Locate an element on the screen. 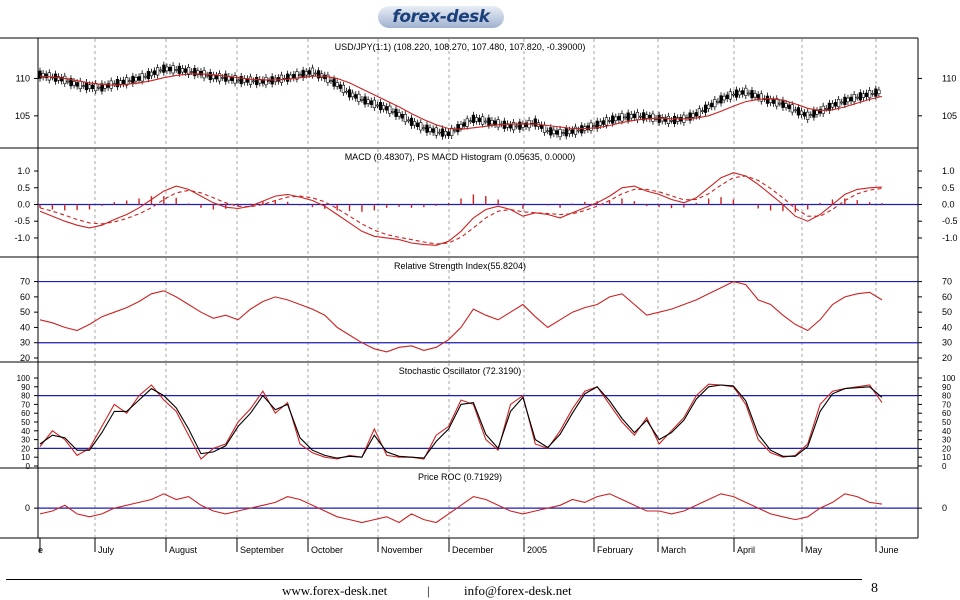 The width and height of the screenshot is (960, 600). y-tick-label: 80 is located at coordinates (25, 396).